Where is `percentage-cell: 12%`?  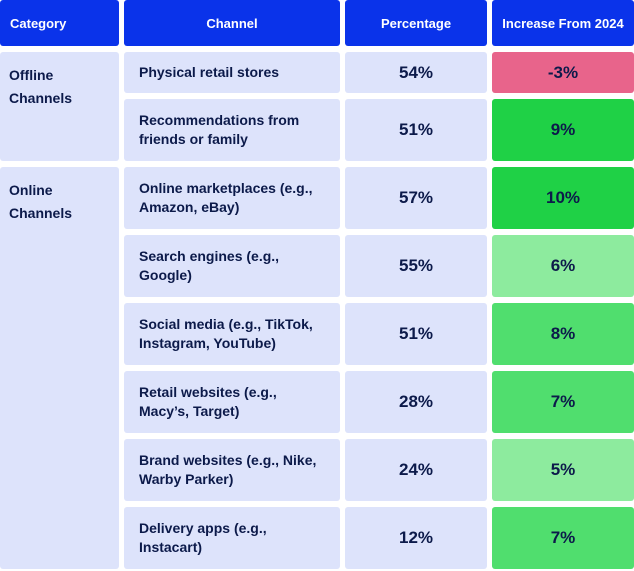
percentage-cell: 12% is located at coordinates (416, 538).